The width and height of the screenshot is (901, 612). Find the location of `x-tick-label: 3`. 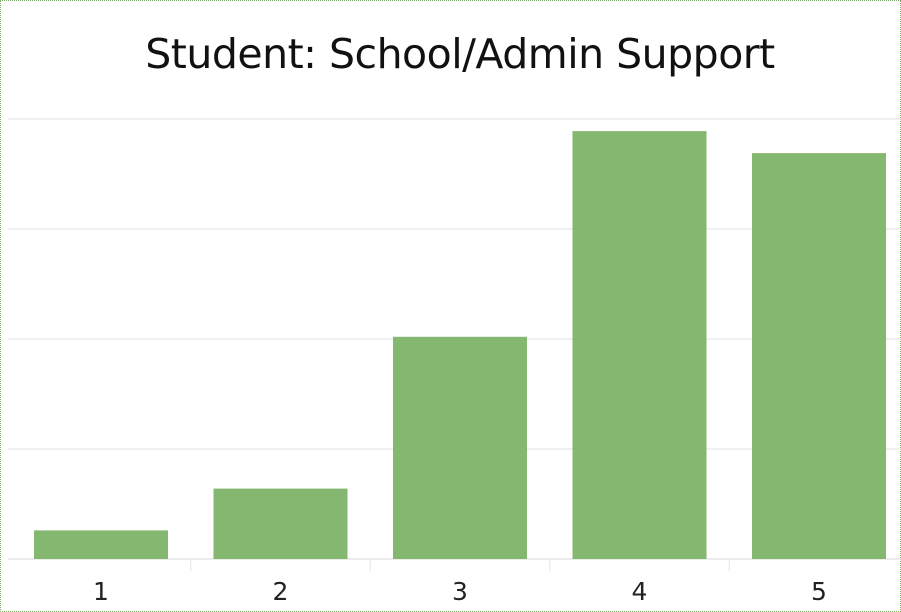

x-tick-label: 3 is located at coordinates (460, 591).